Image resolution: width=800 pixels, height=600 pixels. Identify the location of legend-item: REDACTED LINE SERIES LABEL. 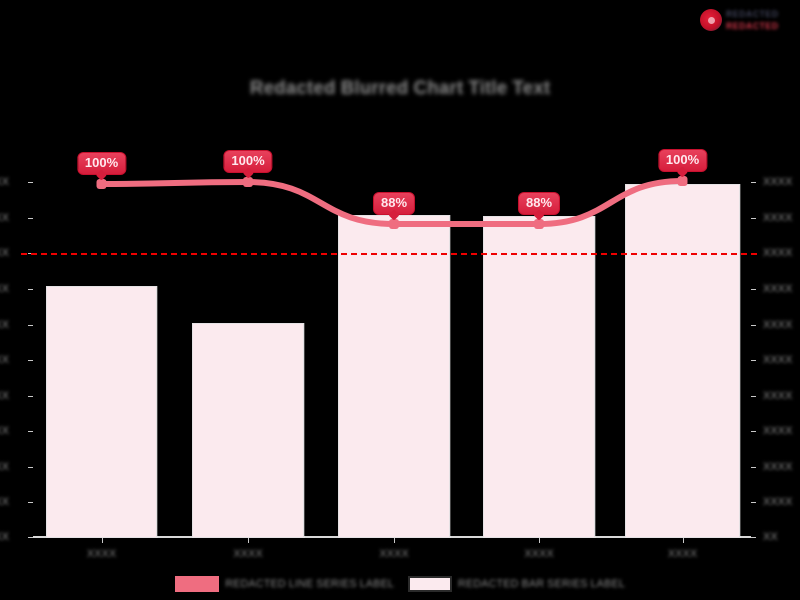
(284, 584).